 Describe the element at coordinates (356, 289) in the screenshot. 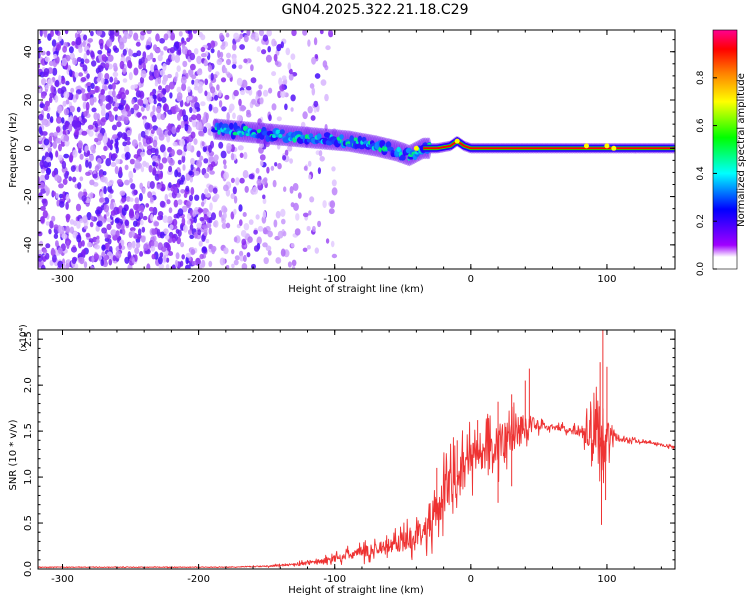

I see `spectrogram-x-label: Height of straight line (km)` at that location.